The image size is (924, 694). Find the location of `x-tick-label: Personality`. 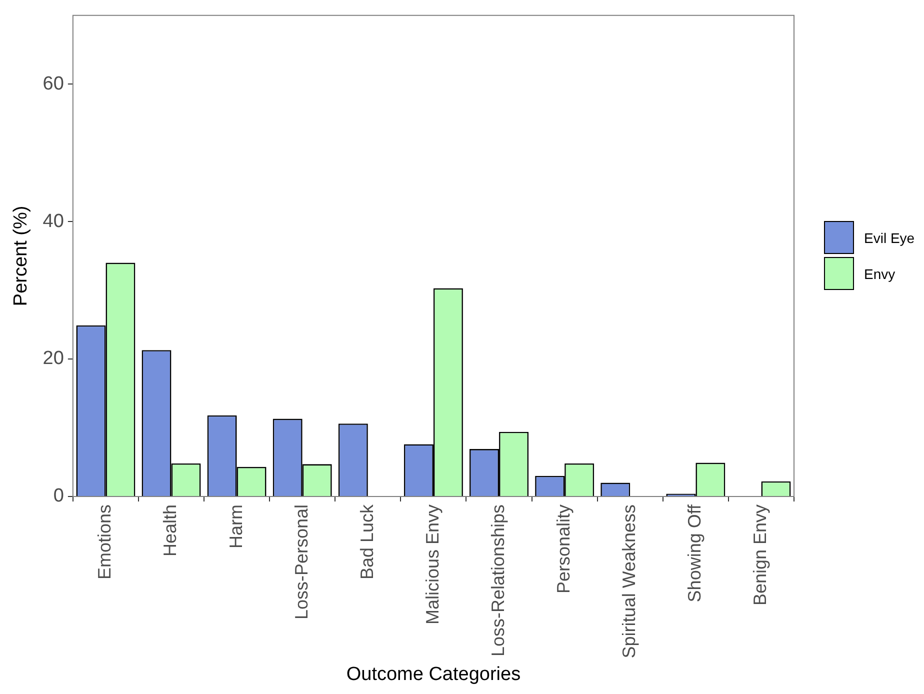

x-tick-label: Personality is located at coordinates (564, 549).